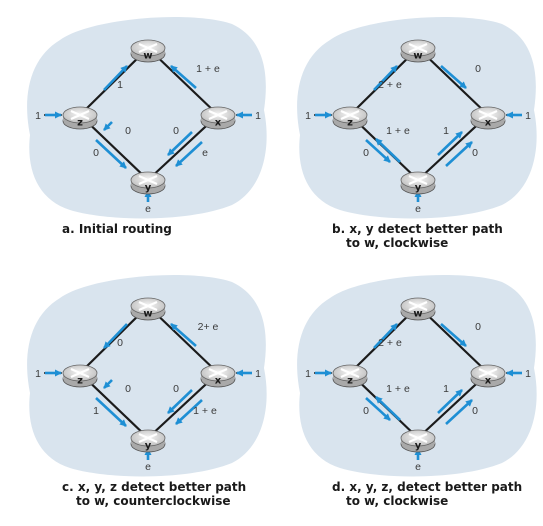  I want to click on label-x-y-upper: 0, so click(176, 389).